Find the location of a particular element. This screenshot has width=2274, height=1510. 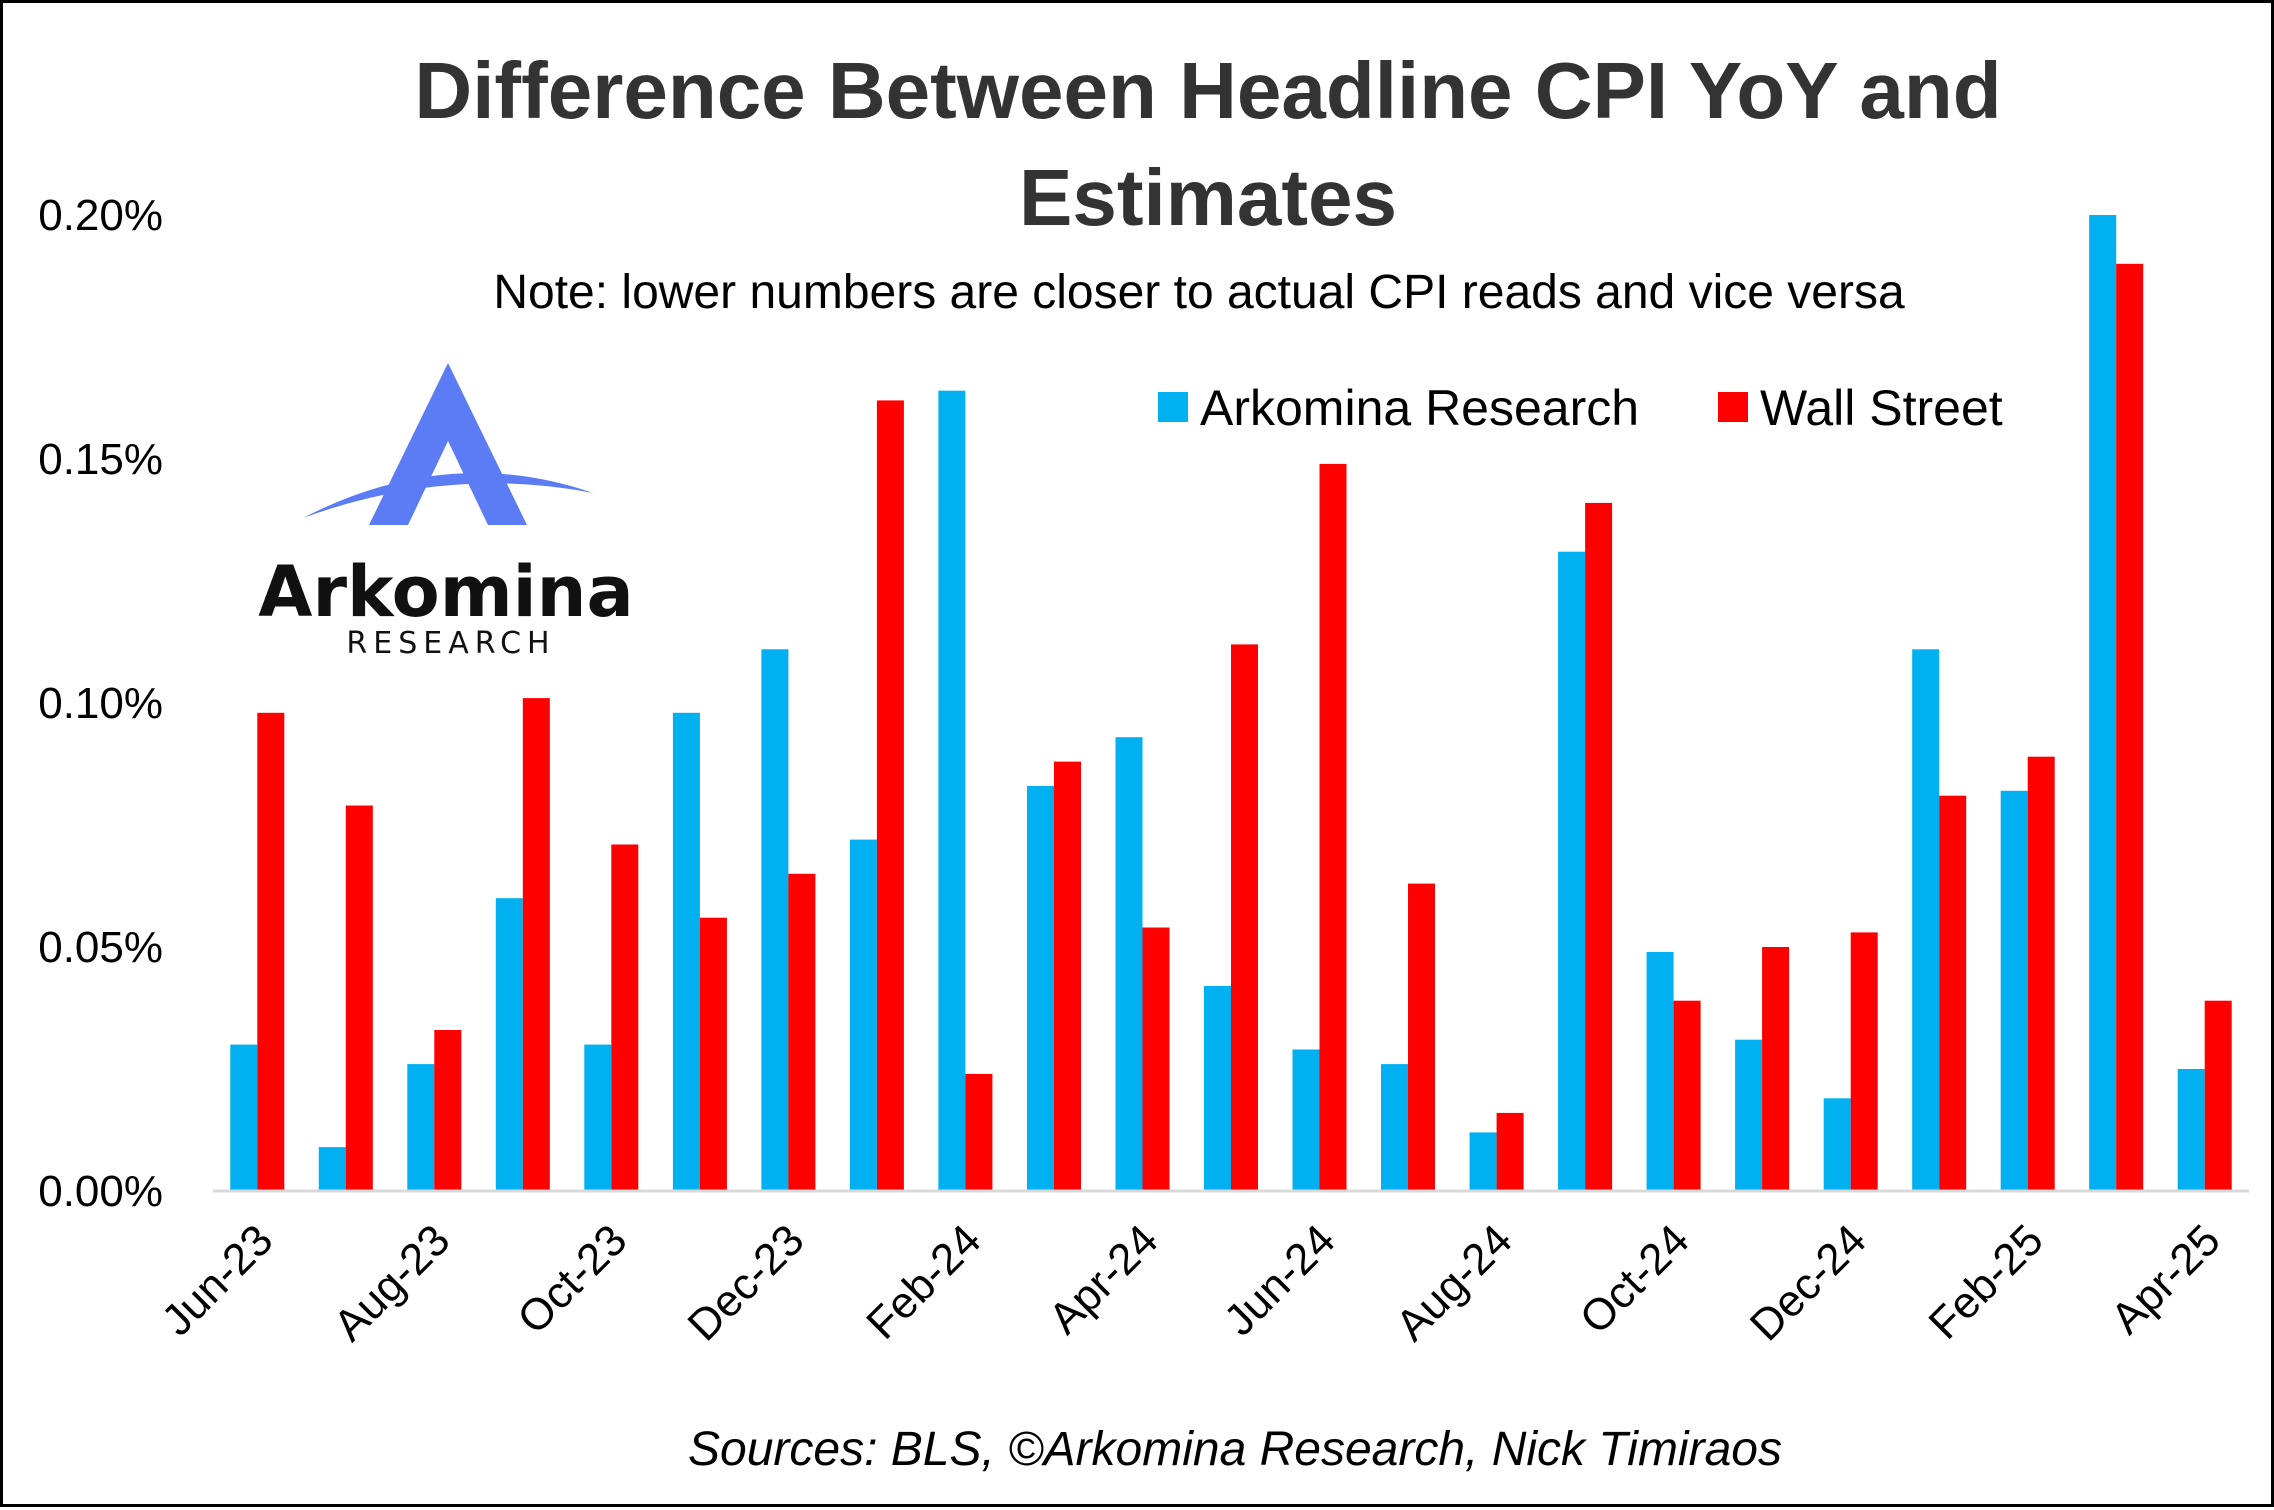

x-tick-label: Feb-25 is located at coordinates (1986, 1281).